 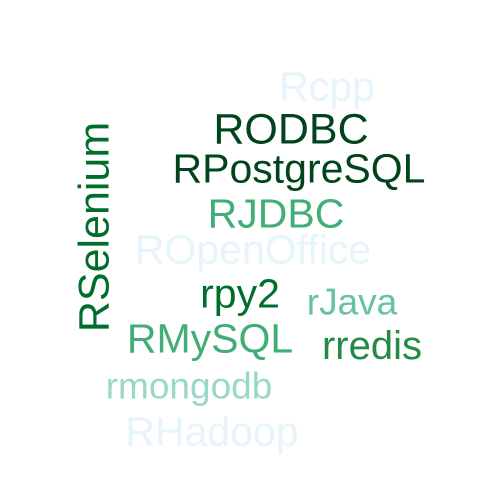 What do you see at coordinates (189, 386) in the screenshot?
I see `word-rmongodb: rmongodb` at bounding box center [189, 386].